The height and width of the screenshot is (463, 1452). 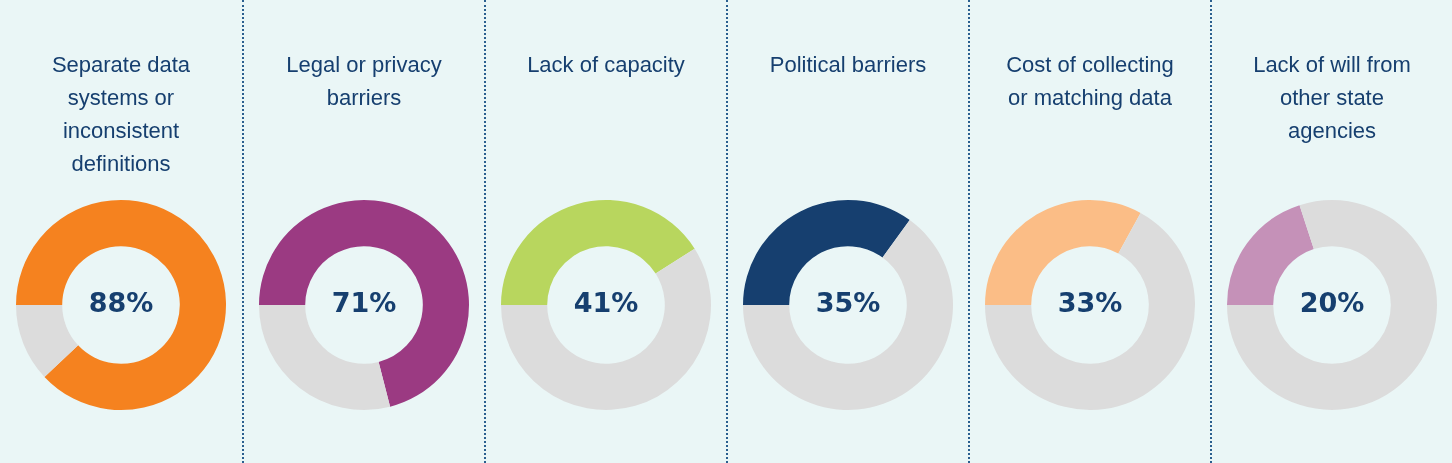 I want to click on chart-title: Cost of collecting or matching data, so click(x=1090, y=81).